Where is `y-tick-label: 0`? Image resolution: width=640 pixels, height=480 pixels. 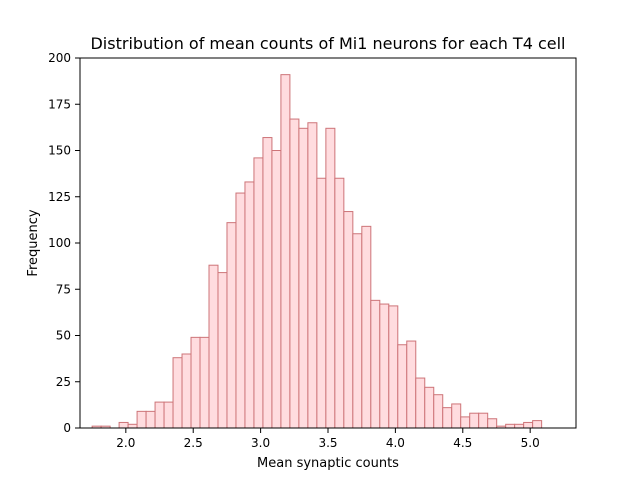 y-tick-label: 0 is located at coordinates (67, 428).